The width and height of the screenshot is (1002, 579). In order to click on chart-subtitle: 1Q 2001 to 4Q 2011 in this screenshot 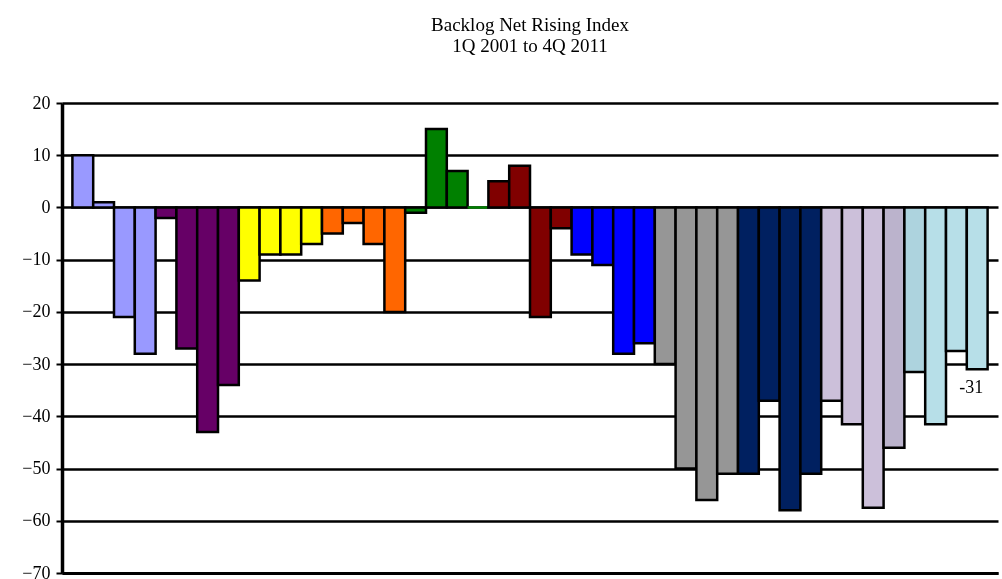, I will do `click(530, 45)`.